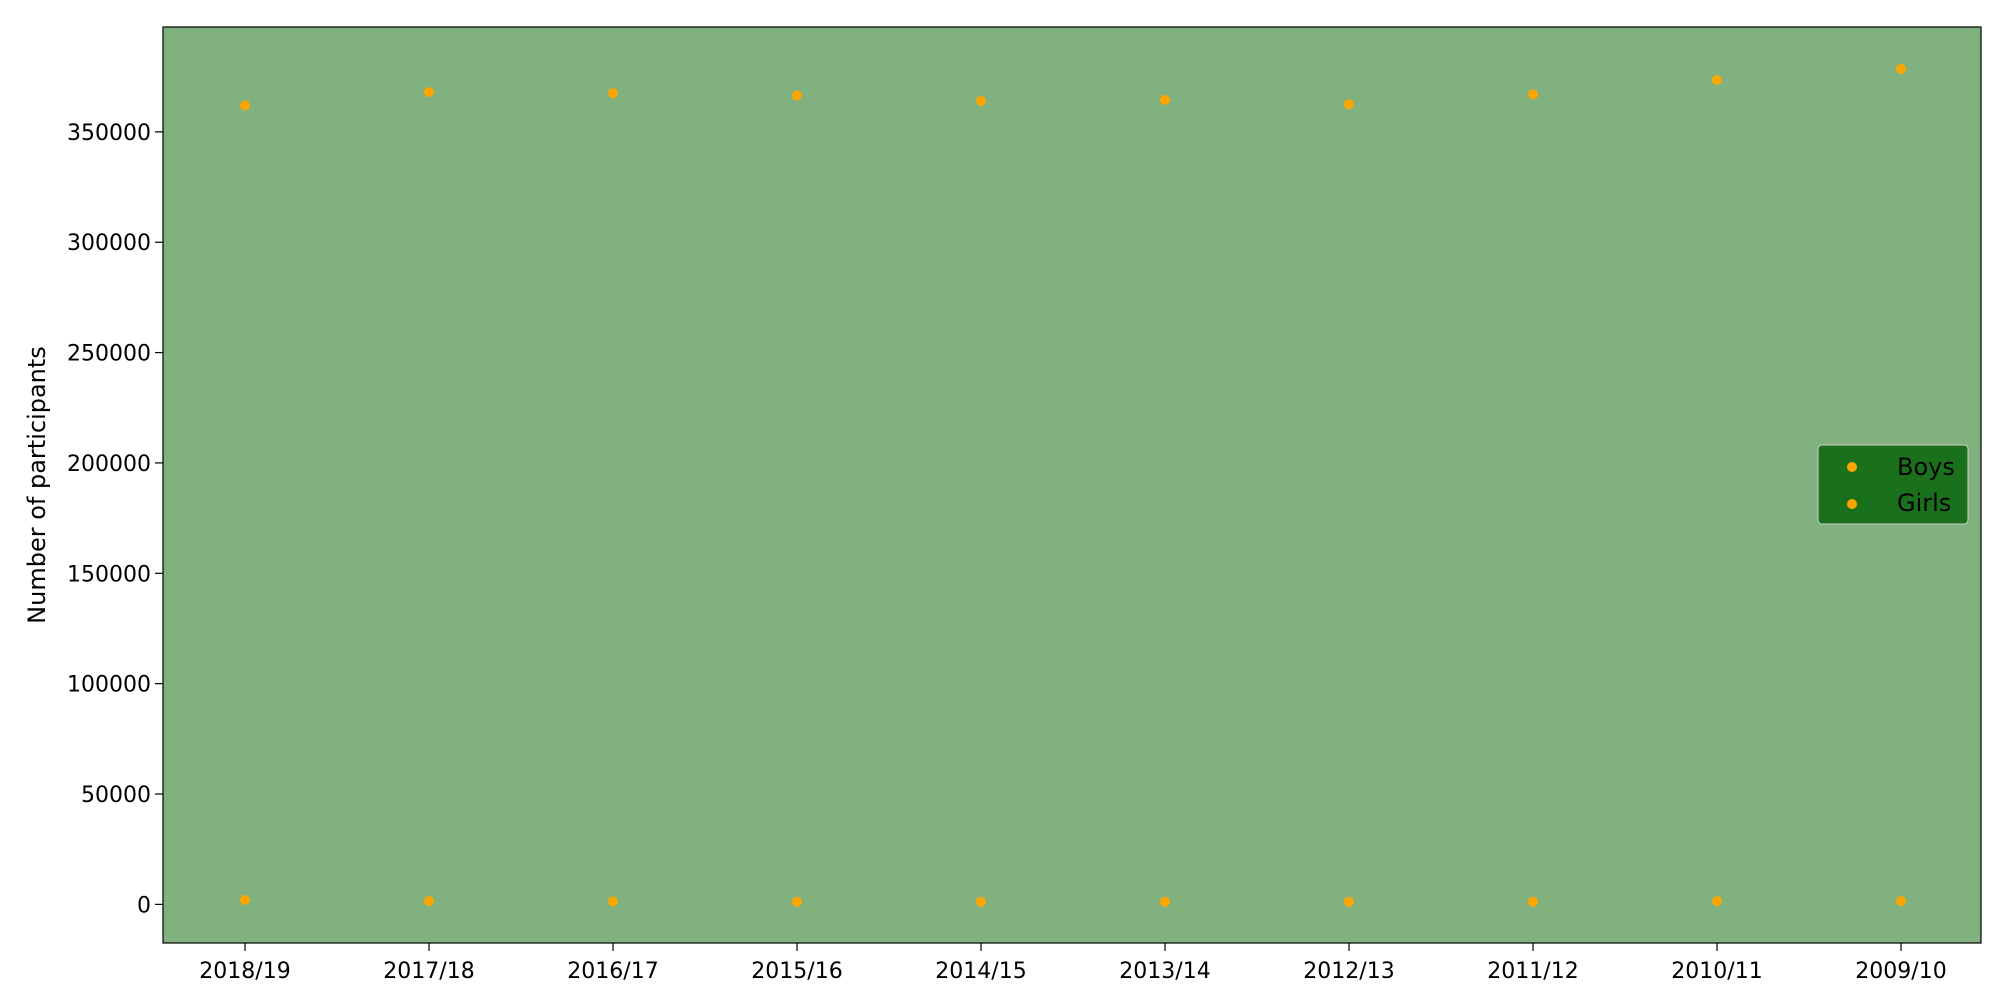  Describe the element at coordinates (1716, 971) in the screenshot. I see `x-tick-label: 2010/11` at that location.